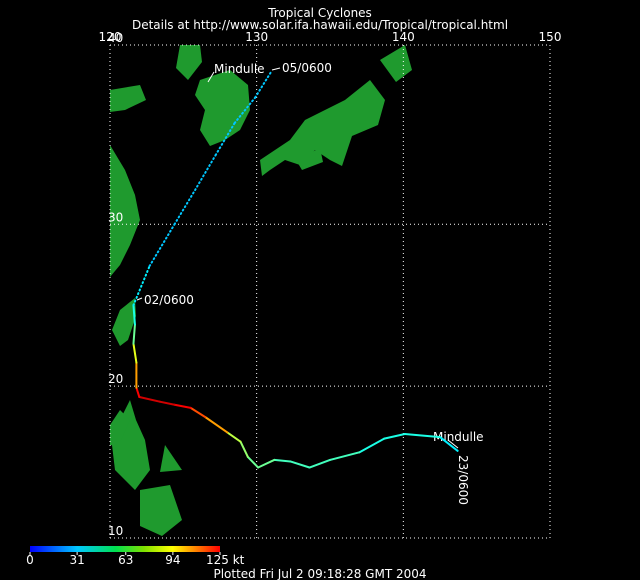 The width and height of the screenshot is (640, 580). What do you see at coordinates (125, 549) in the screenshot?
I see `colorbar` at bounding box center [125, 549].